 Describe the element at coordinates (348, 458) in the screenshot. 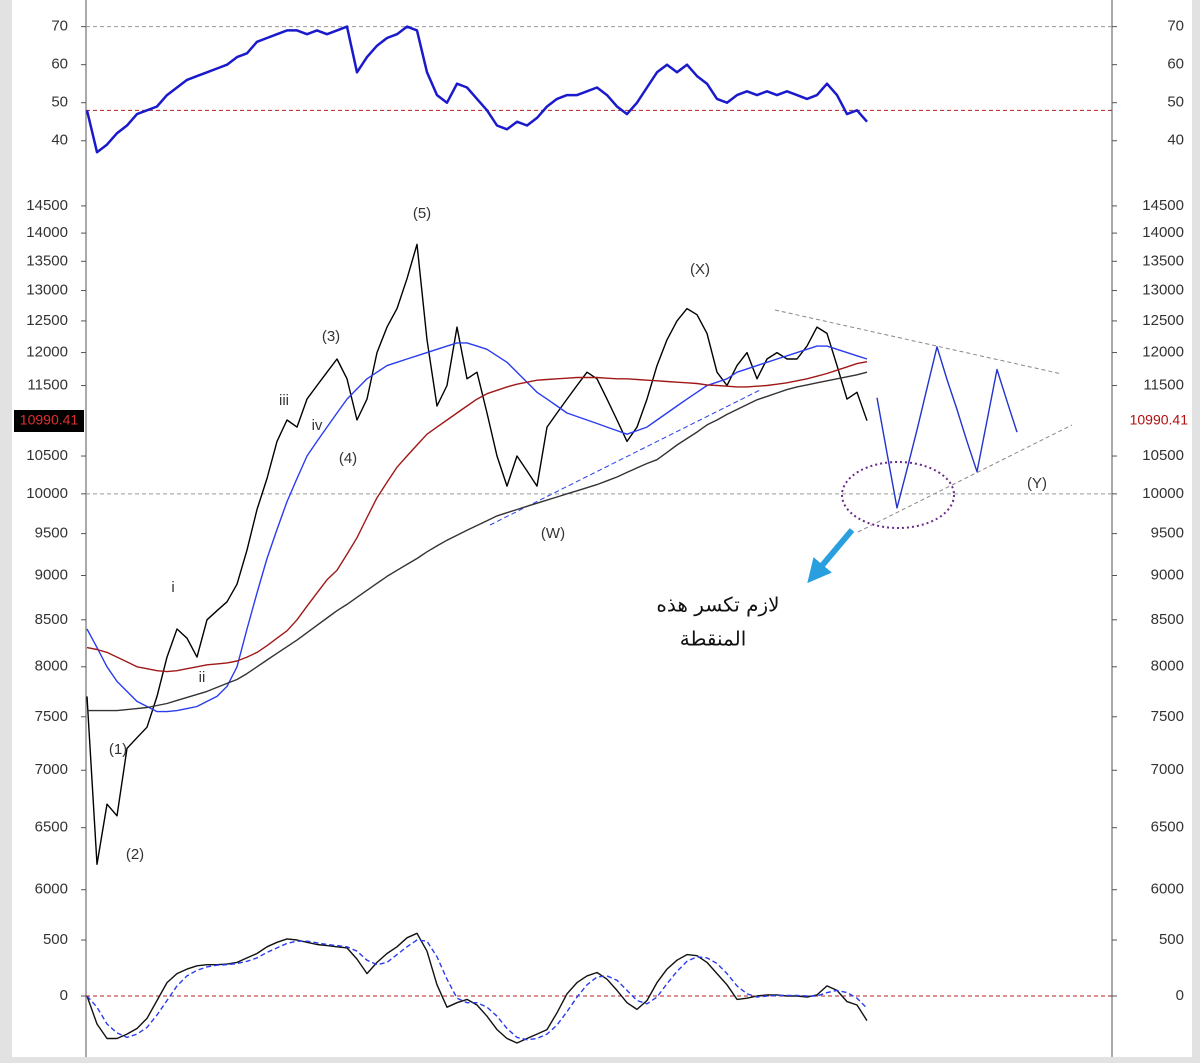

I see `annotation: (4)` at that location.